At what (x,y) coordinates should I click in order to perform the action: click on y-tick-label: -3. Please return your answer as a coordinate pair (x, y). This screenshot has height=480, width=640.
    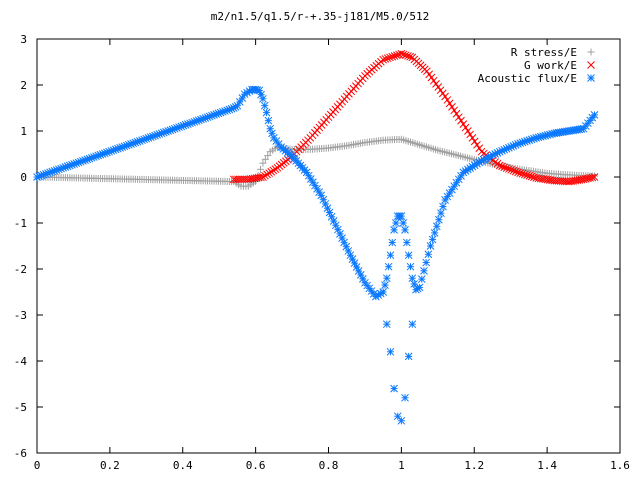
    Looking at the image, I should click on (20, 315).